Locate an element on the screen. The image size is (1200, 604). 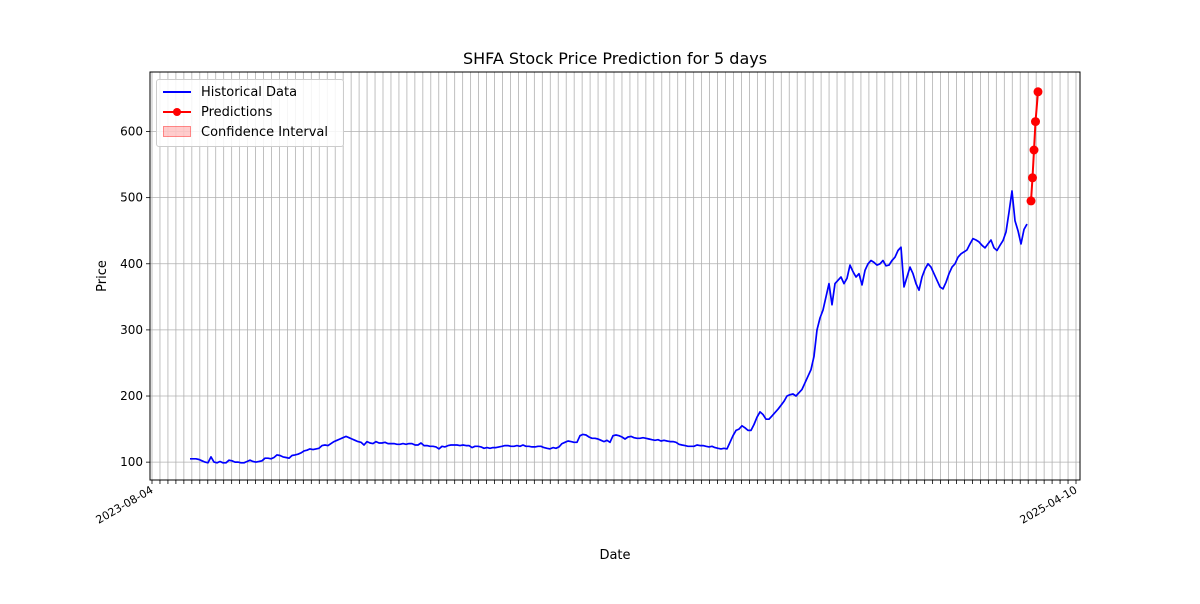
legend-label: Historical Data is located at coordinates (249, 92).